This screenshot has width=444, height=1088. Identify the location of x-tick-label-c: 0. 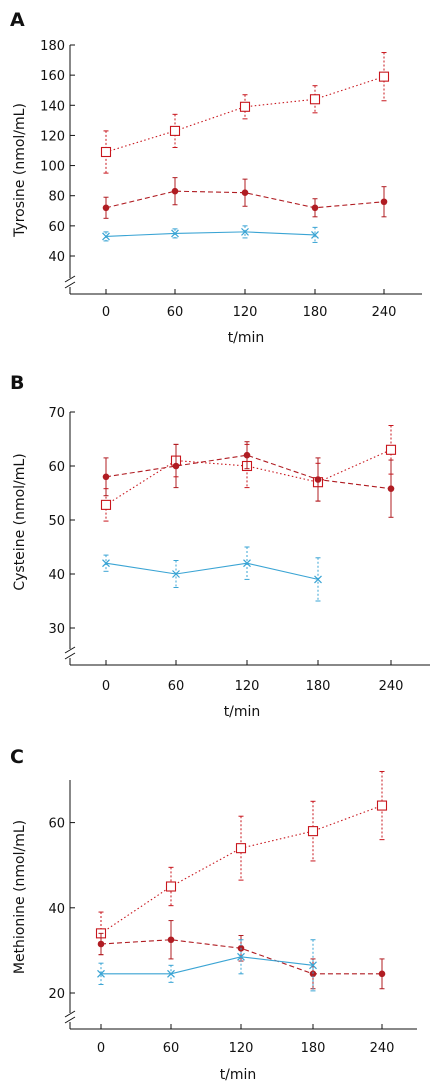
(101, 1048).